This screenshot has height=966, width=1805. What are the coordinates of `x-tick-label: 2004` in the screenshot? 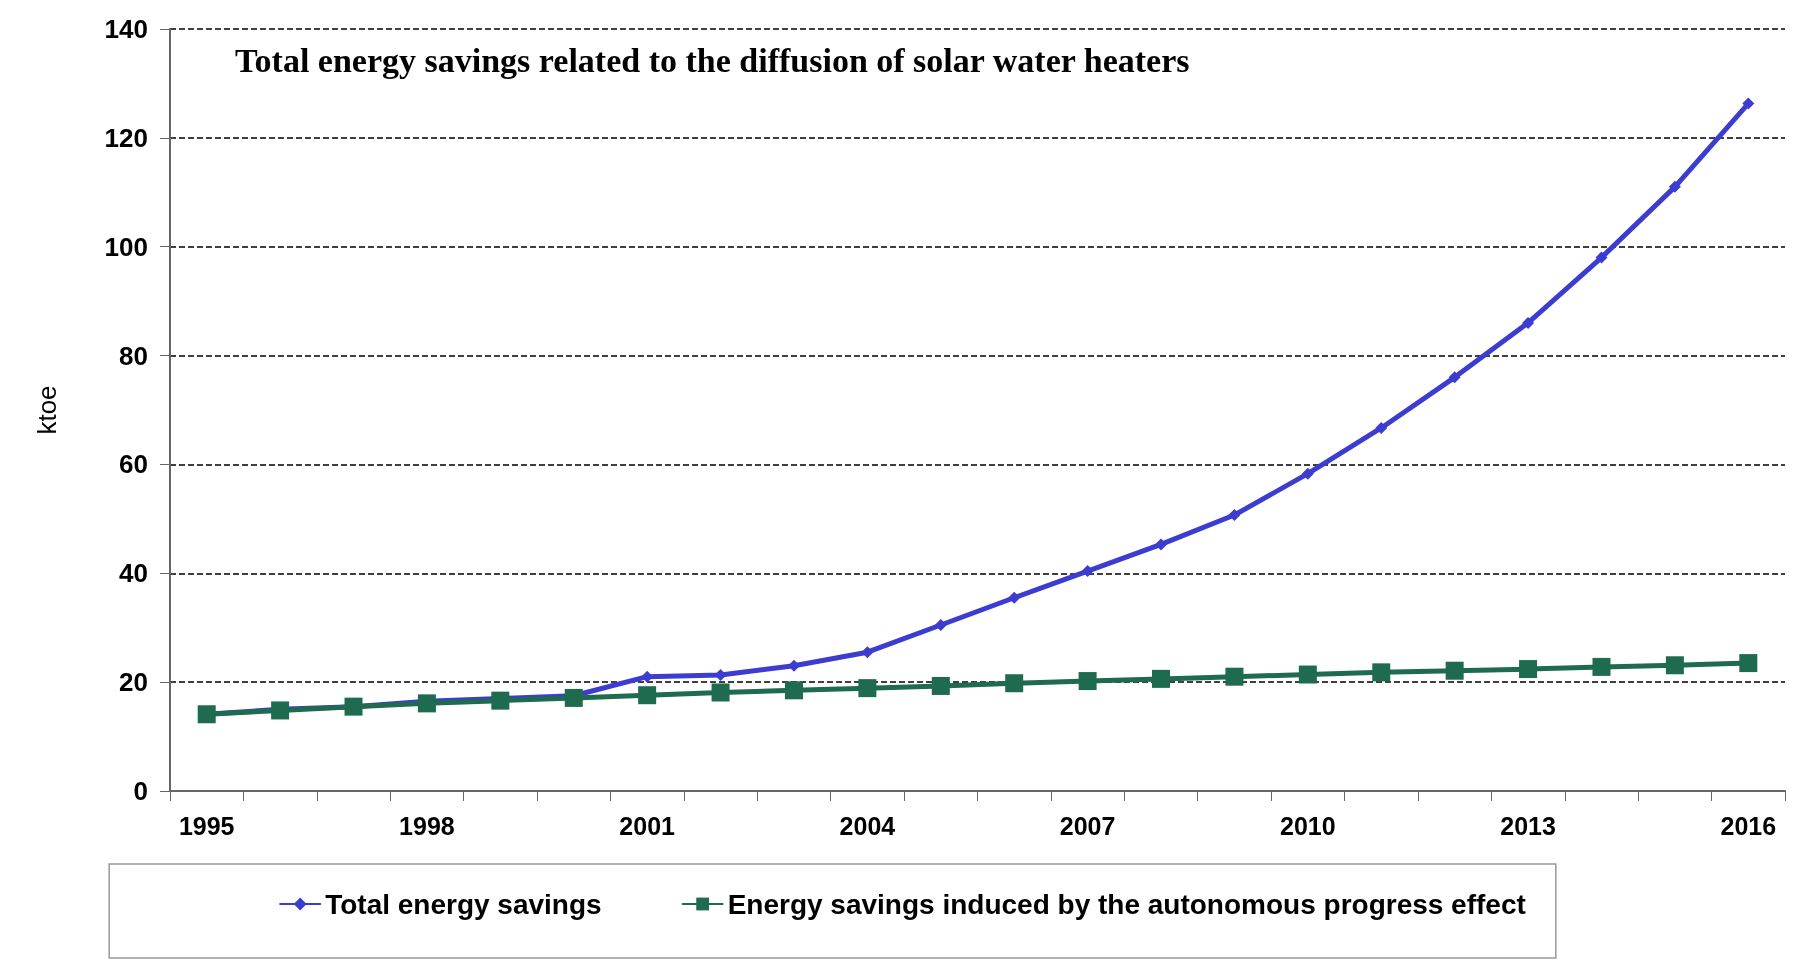 It's located at (867, 825).